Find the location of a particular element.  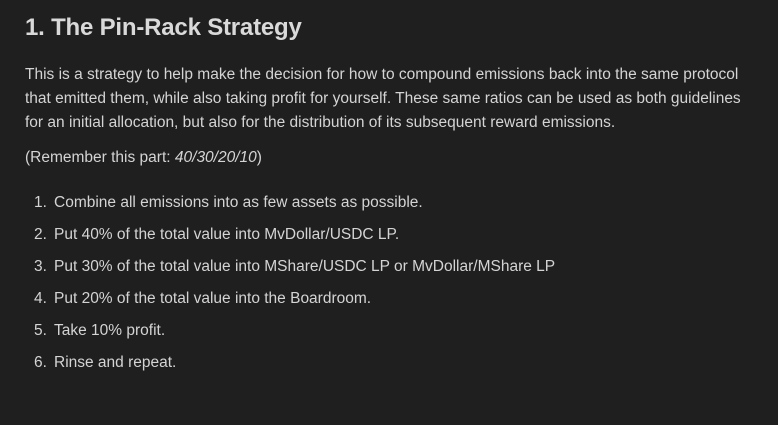

section-heading: 1. The Pin-Rack Strategy is located at coordinates (163, 27).